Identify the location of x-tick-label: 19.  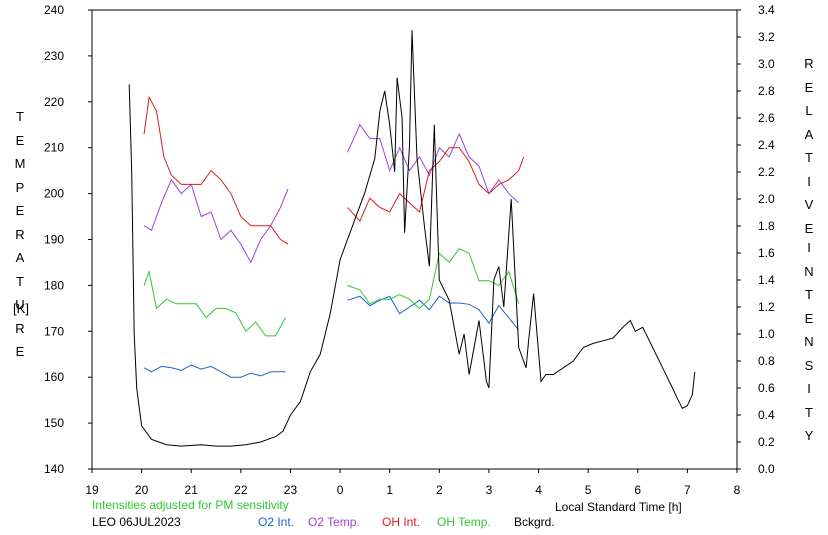
(92, 490).